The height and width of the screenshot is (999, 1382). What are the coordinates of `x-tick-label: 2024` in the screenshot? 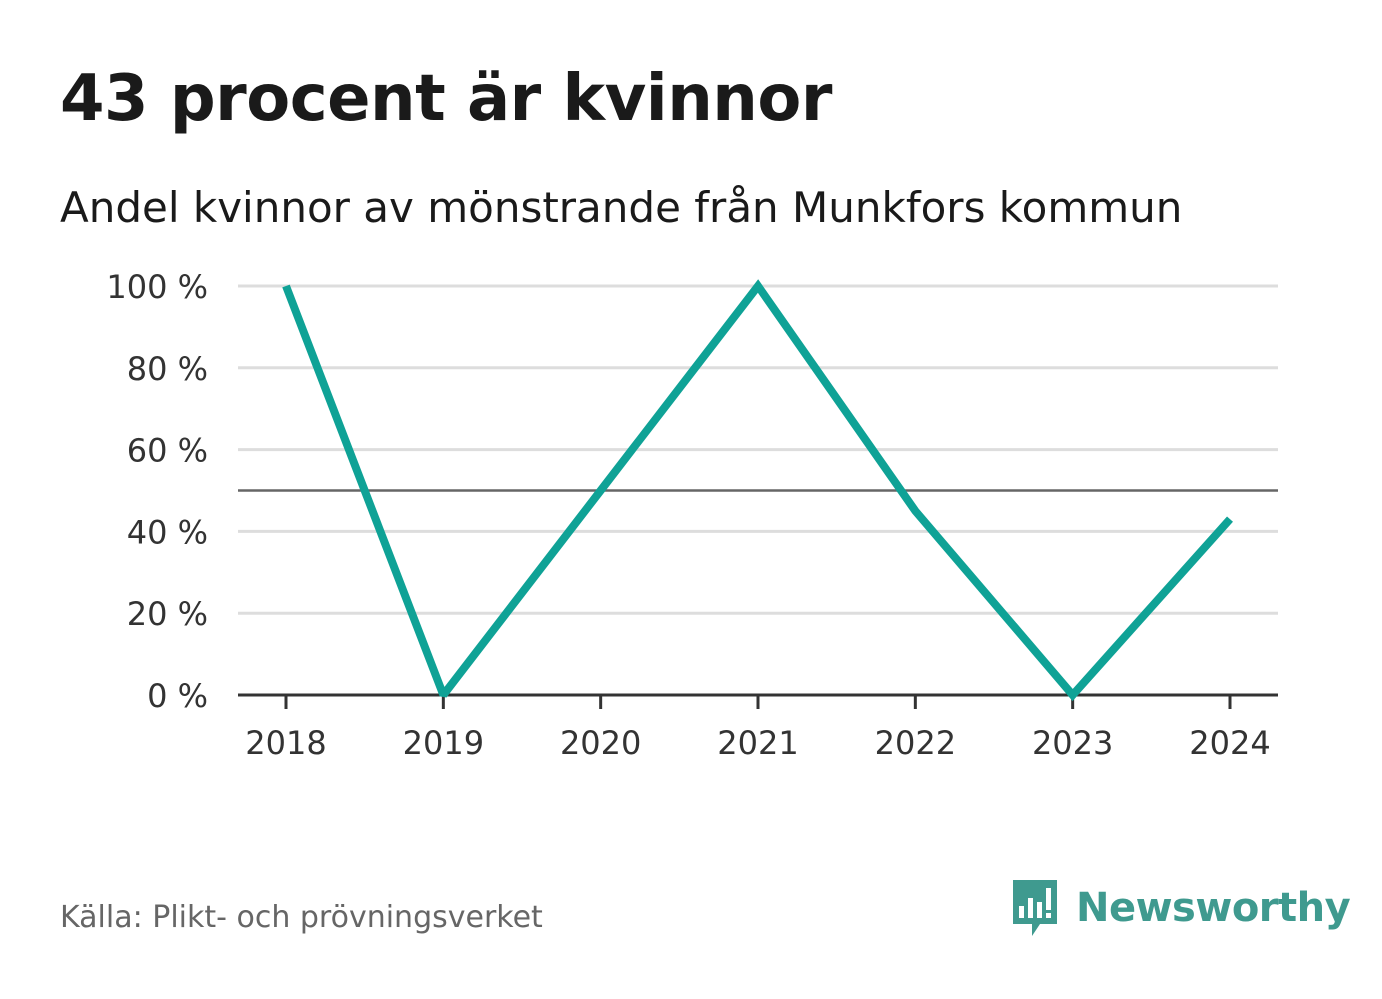 It's located at (1229, 743).